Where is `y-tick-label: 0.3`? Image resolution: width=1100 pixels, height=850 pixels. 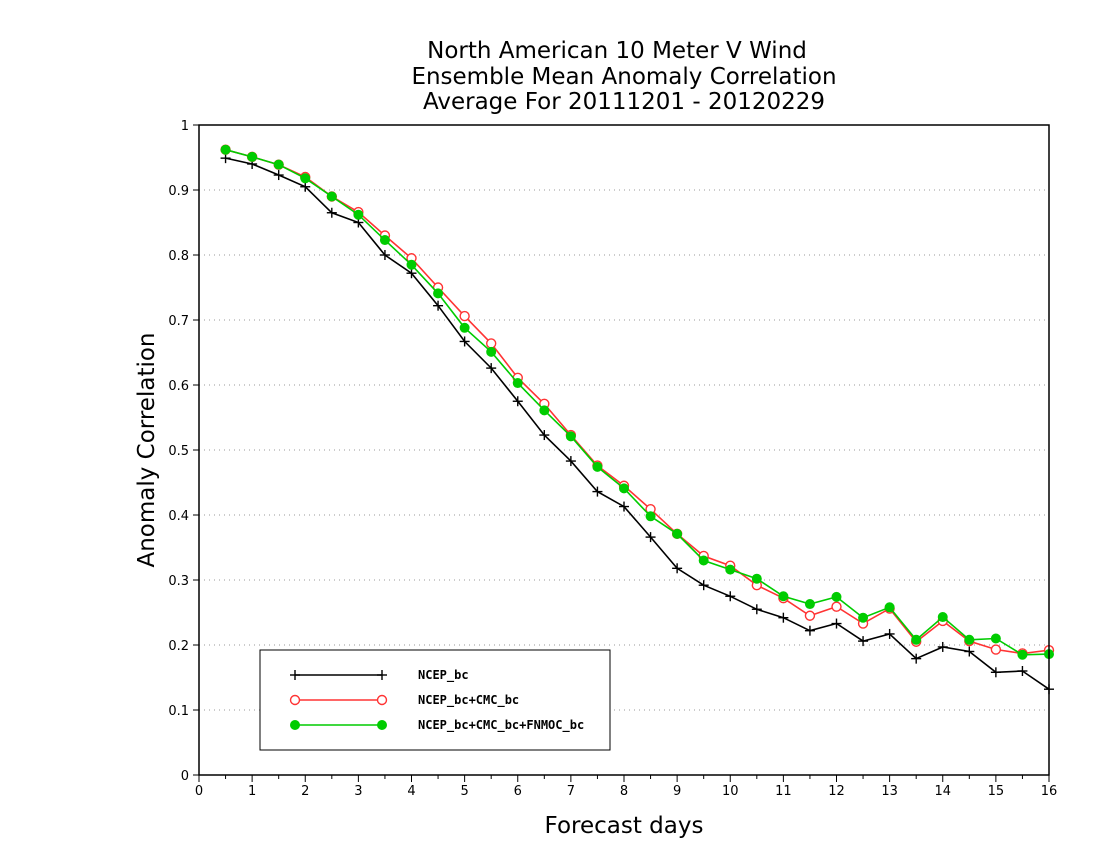
y-tick-label: 0.3 is located at coordinates (178, 581).